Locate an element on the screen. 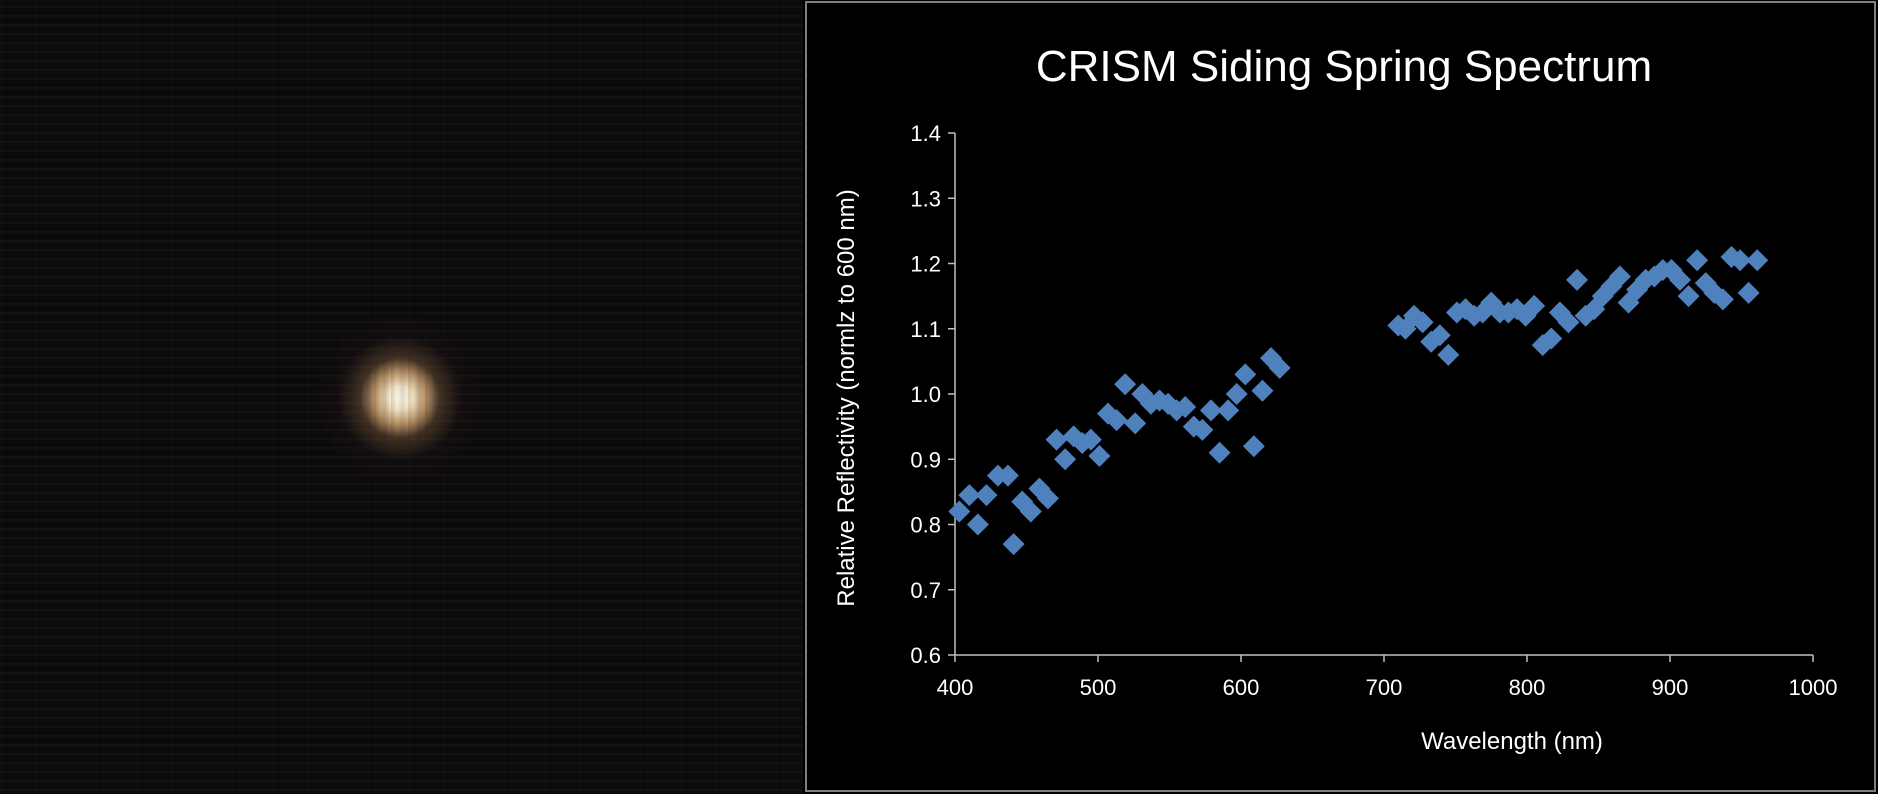 The image size is (1878, 794). y-tick-label: 1.1 is located at coordinates (925, 329).